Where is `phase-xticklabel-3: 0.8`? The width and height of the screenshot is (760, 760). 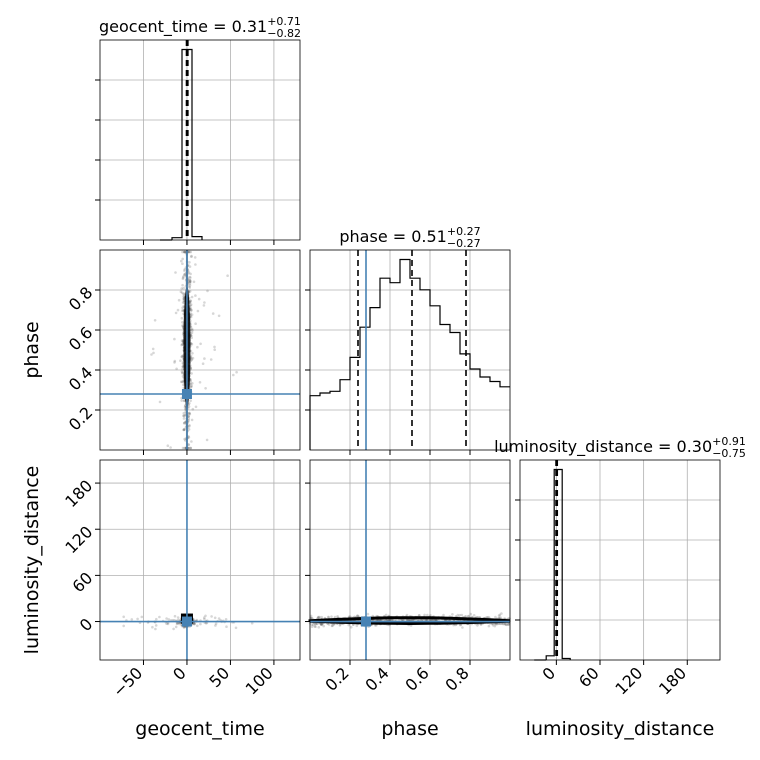
phase-xticklabel-3: 0.8 is located at coordinates (456, 678).